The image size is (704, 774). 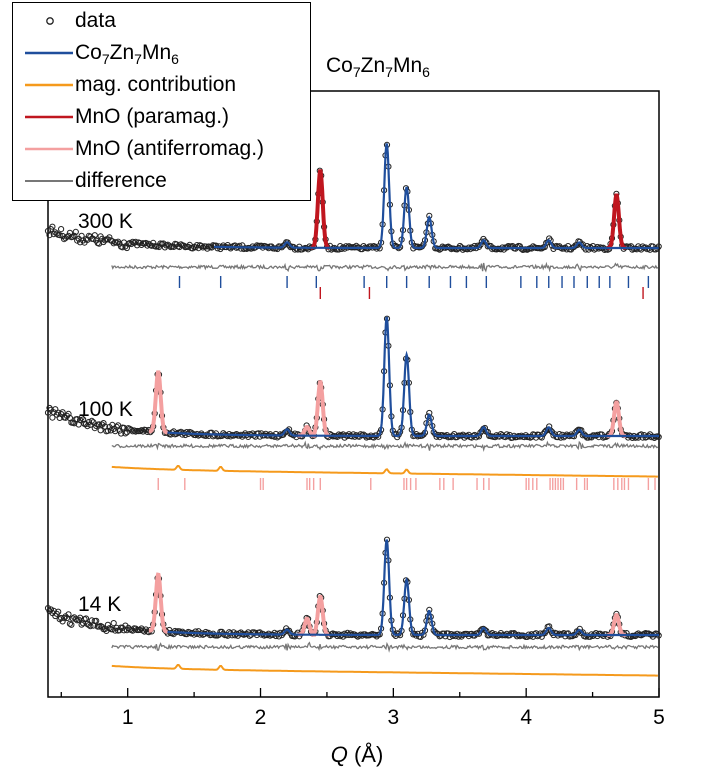 I want to click on x-tick-label-4: 4, so click(x=526, y=717).